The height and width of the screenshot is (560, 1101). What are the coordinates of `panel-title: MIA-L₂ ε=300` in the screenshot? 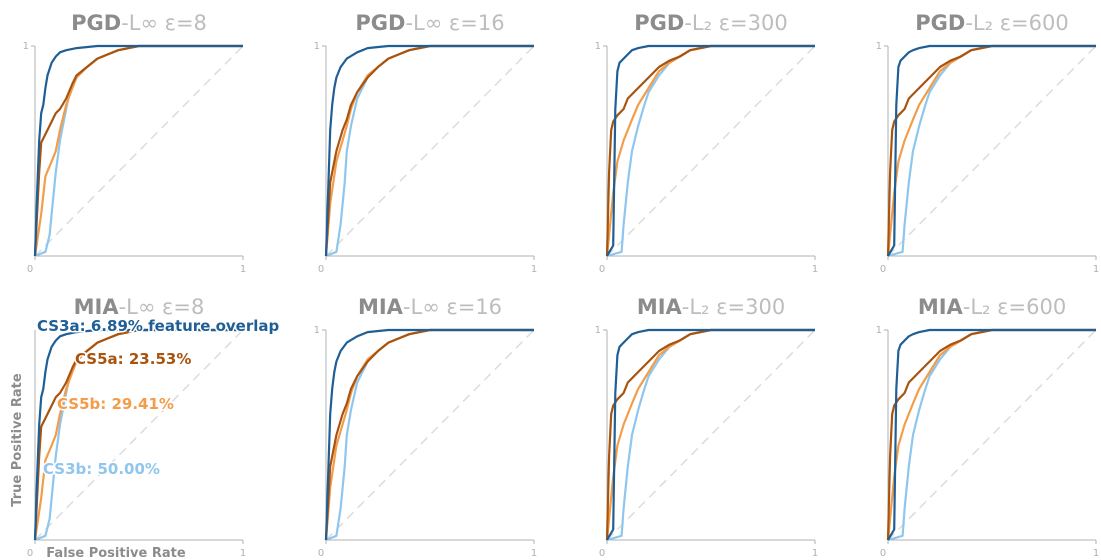 It's located at (711, 307).